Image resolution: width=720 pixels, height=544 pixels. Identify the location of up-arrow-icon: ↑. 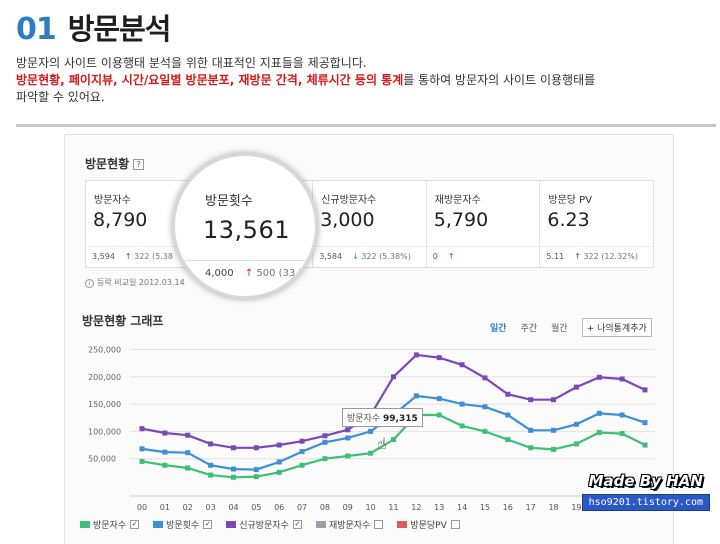
(451, 256).